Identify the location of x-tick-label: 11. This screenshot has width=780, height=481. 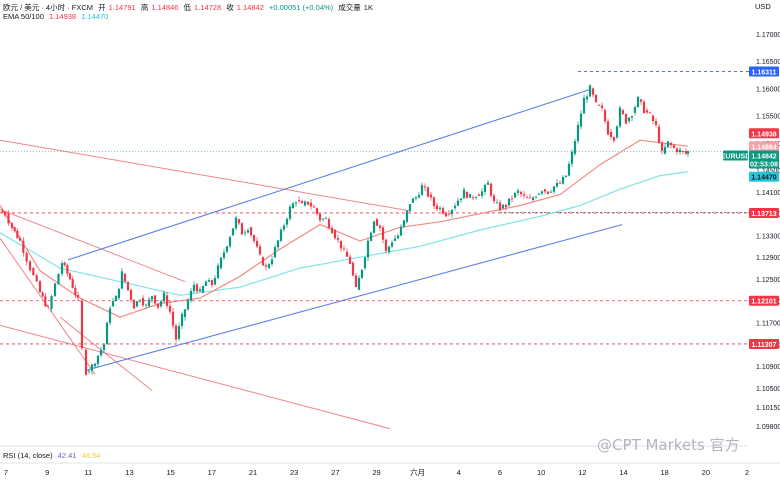
(88, 472).